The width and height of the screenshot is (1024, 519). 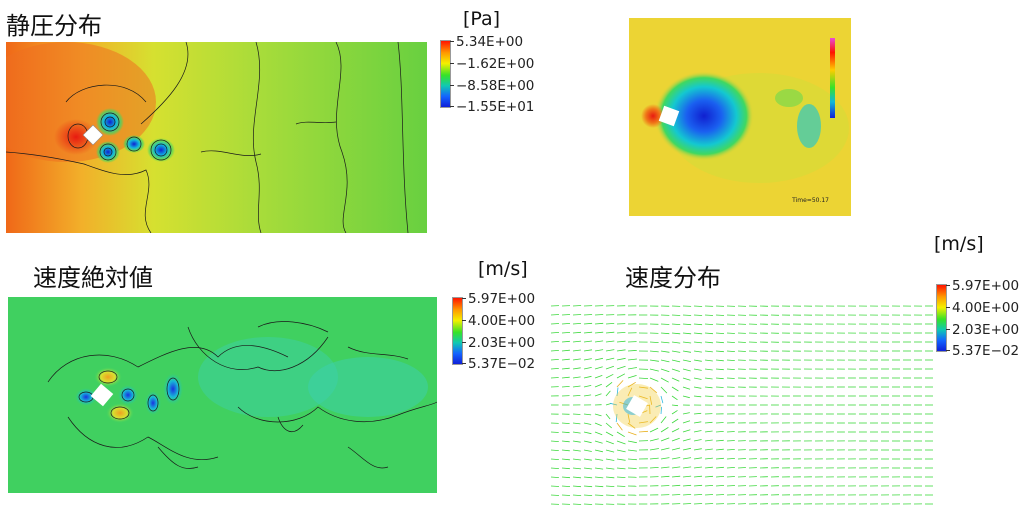 What do you see at coordinates (495, 64) in the screenshot?
I see `pressure-colorbar-label: −1.62E+00` at bounding box center [495, 64].